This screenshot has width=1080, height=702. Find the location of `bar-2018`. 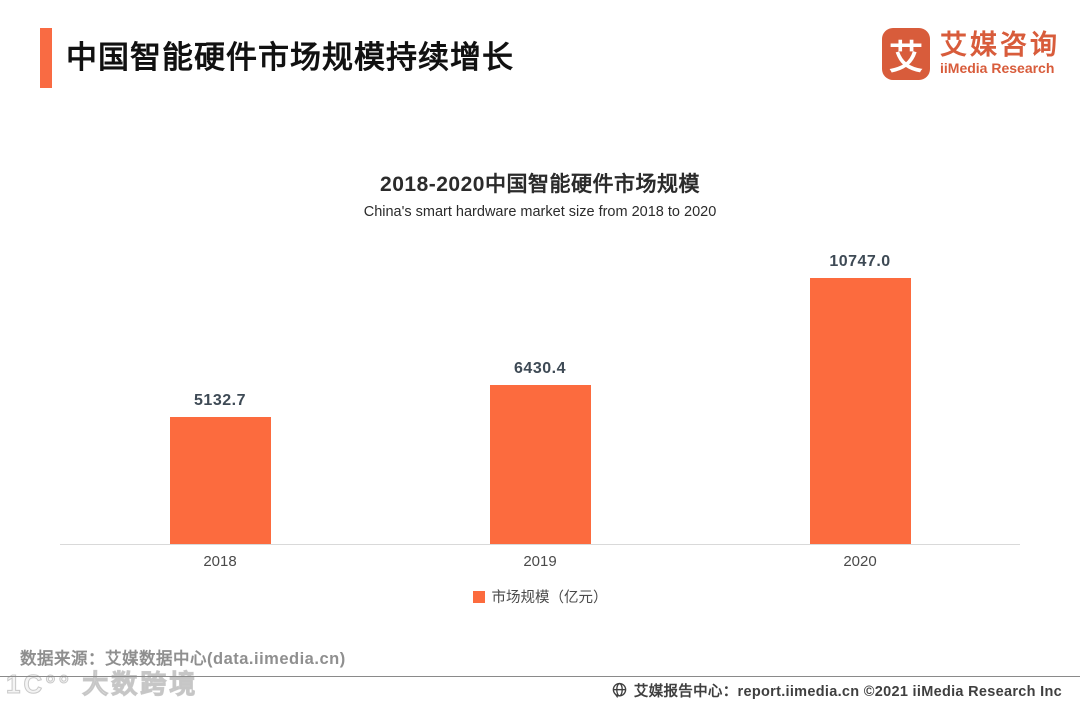

bar-2018 is located at coordinates (220, 480).